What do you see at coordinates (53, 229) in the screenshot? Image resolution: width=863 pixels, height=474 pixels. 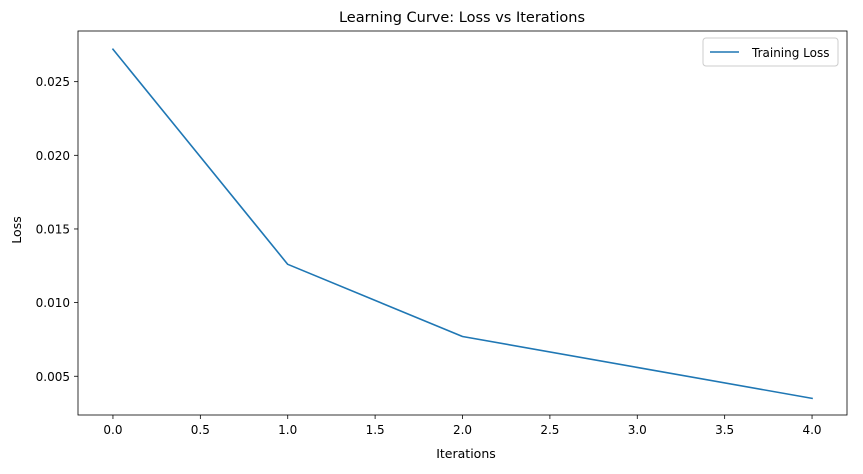 I see `y-tick-label: 0.015` at bounding box center [53, 229].